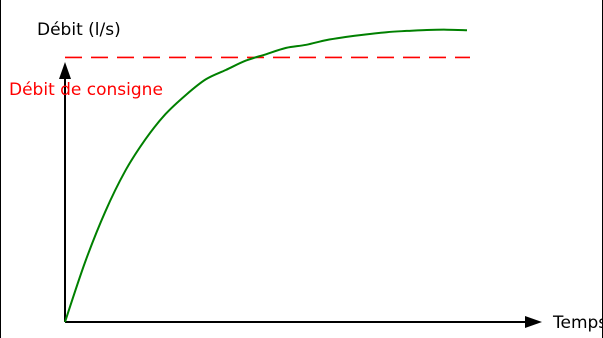  Describe the element at coordinates (86, 90) in the screenshot. I see `setpoint-label: Débit de consigne` at that location.